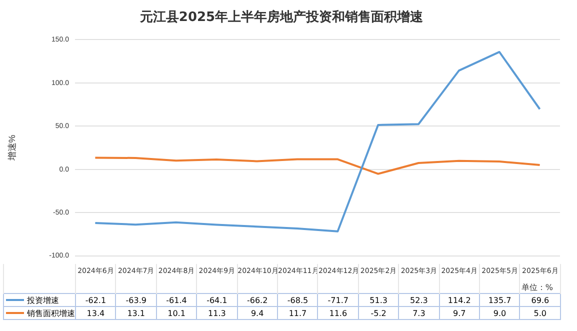 Image resolution: width=577 pixels, height=331 pixels. What do you see at coordinates (40, 300) in the screenshot?
I see `legend-label: 投资增速` at bounding box center [40, 300].